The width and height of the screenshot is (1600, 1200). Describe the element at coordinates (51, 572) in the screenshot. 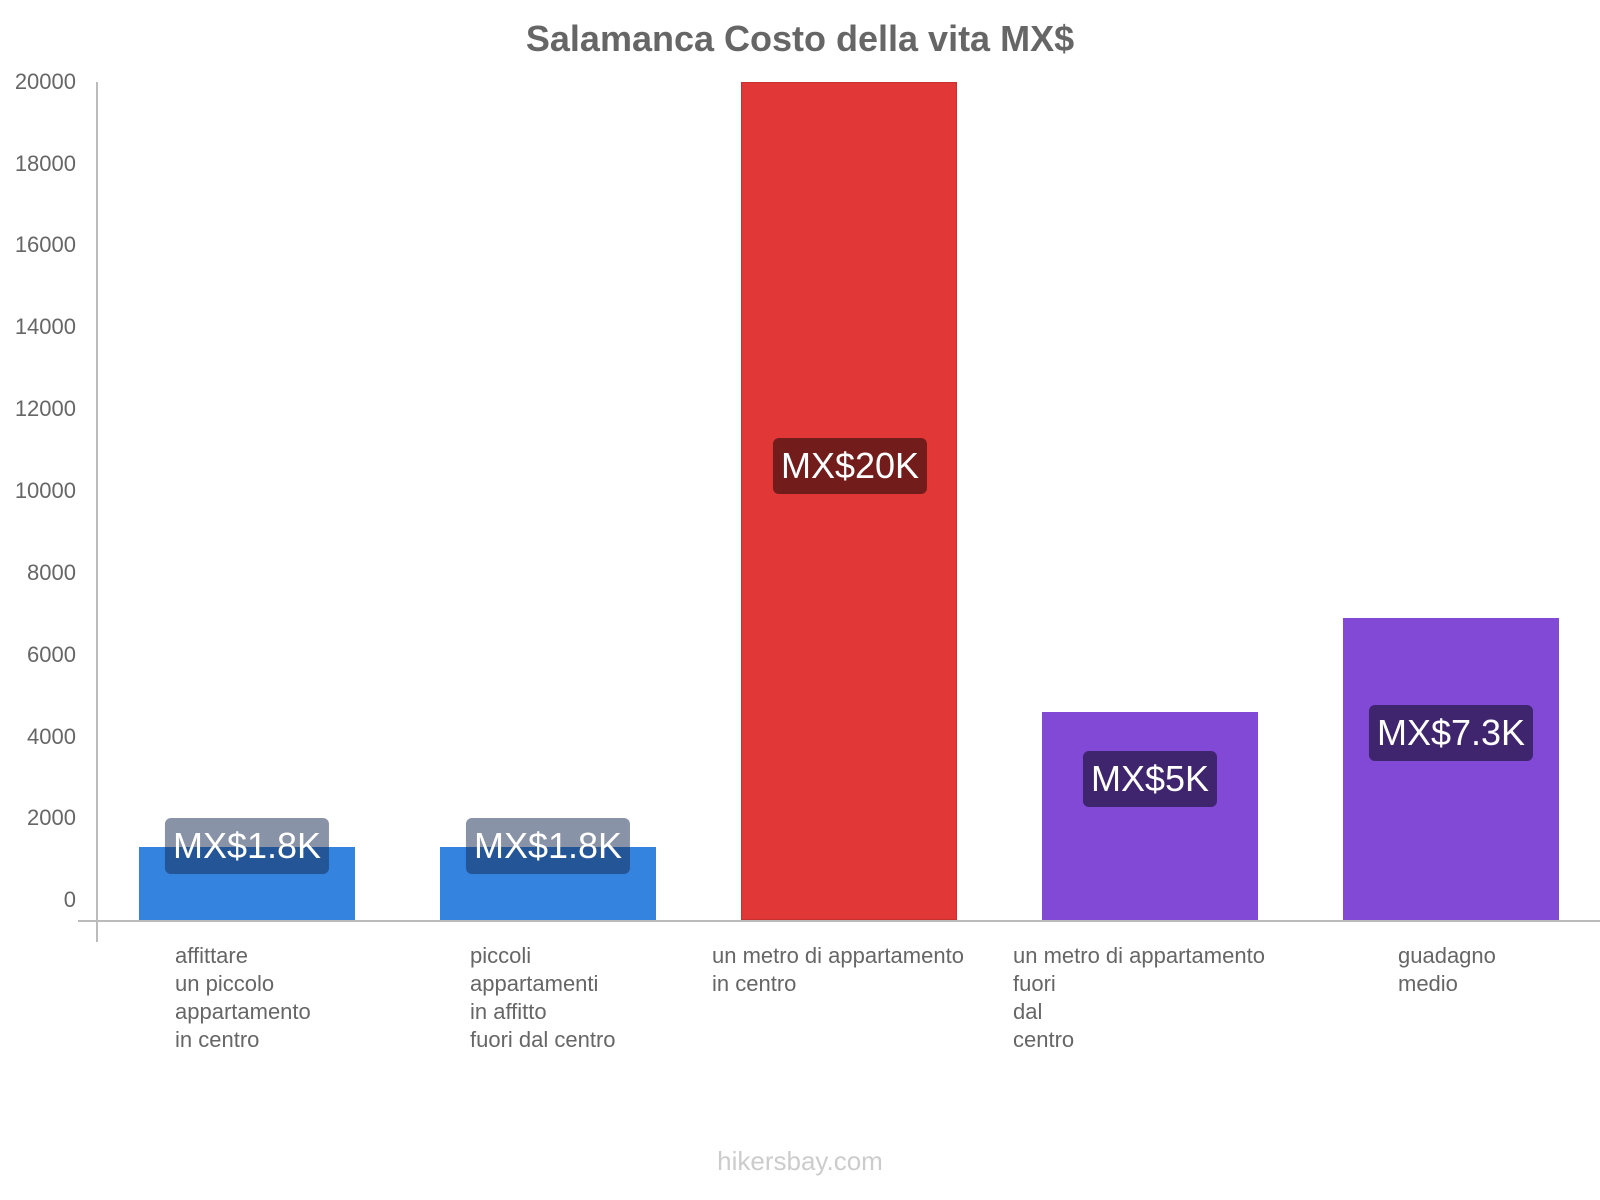

I see `y-tick: 8000` at that location.